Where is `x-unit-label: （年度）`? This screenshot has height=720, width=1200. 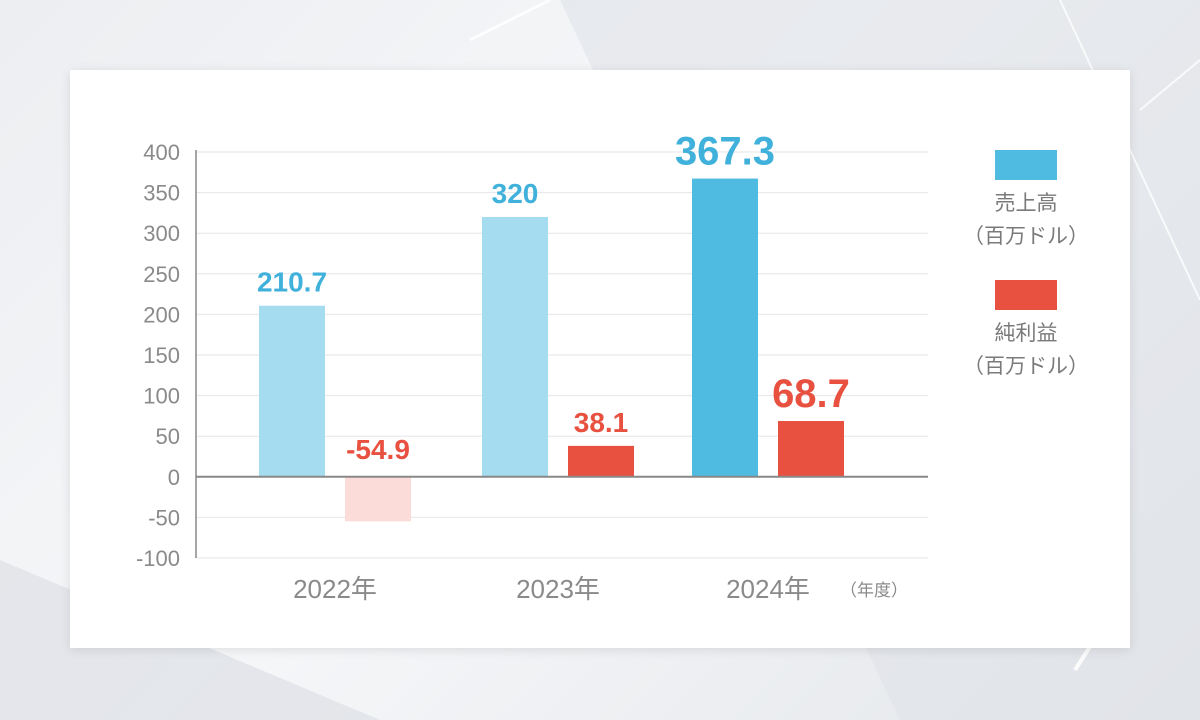
x-unit-label: （年度） is located at coordinates (874, 590).